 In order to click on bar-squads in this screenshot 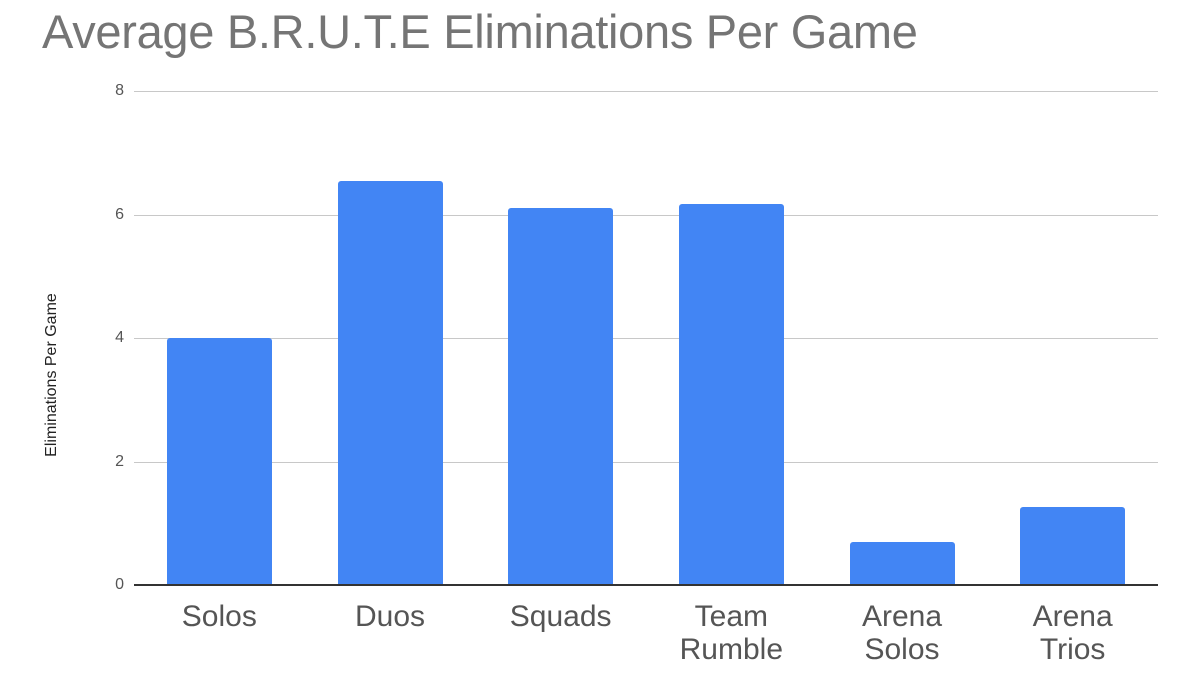, I will do `click(561, 396)`.